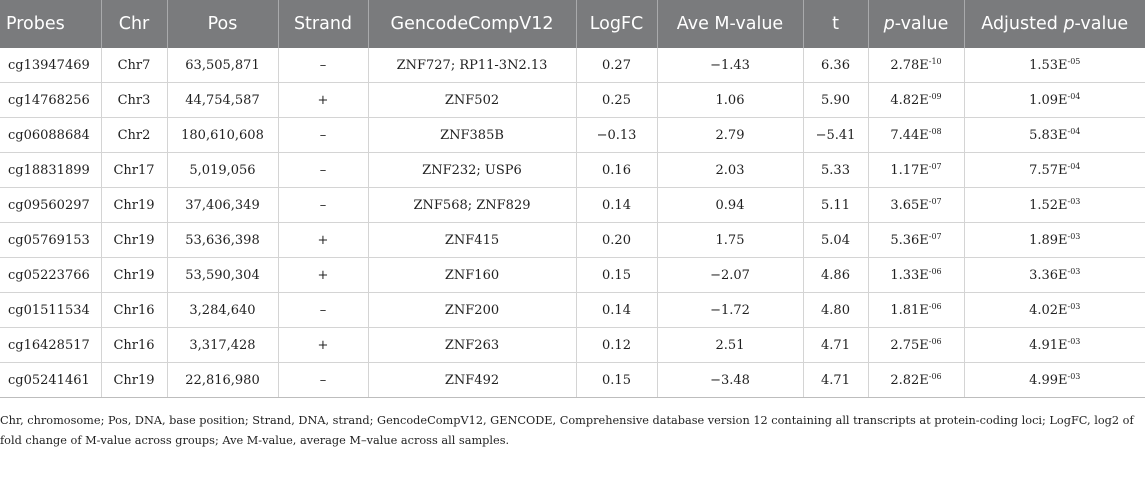 This screenshot has height=478, width=1145. Describe the element at coordinates (730, 345) in the screenshot. I see `ave-m-value-cell: 2.51` at that location.